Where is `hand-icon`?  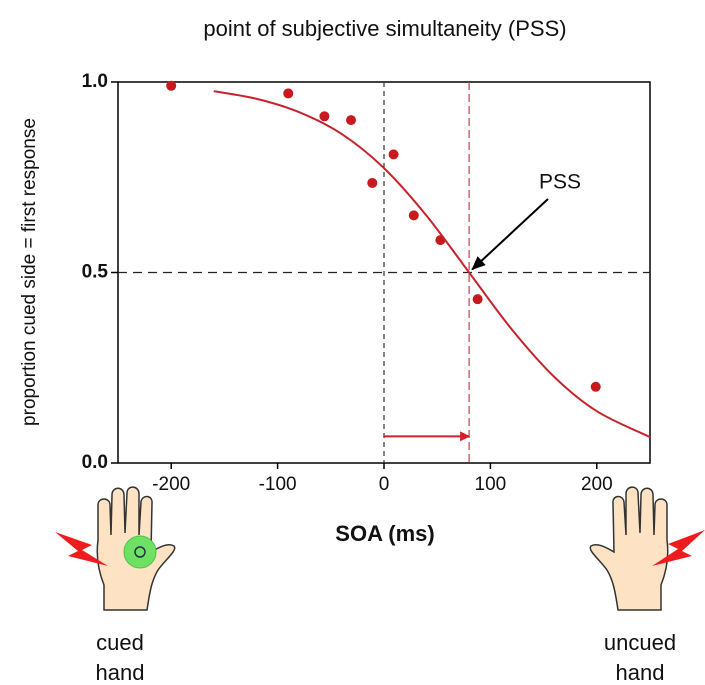
hand-icon is located at coordinates (629, 548).